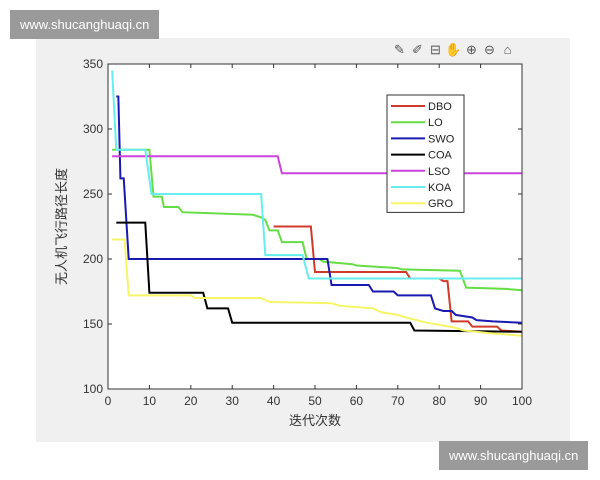 The image size is (600, 480). What do you see at coordinates (315, 401) in the screenshot?
I see `x-tick-label: 50` at bounding box center [315, 401].